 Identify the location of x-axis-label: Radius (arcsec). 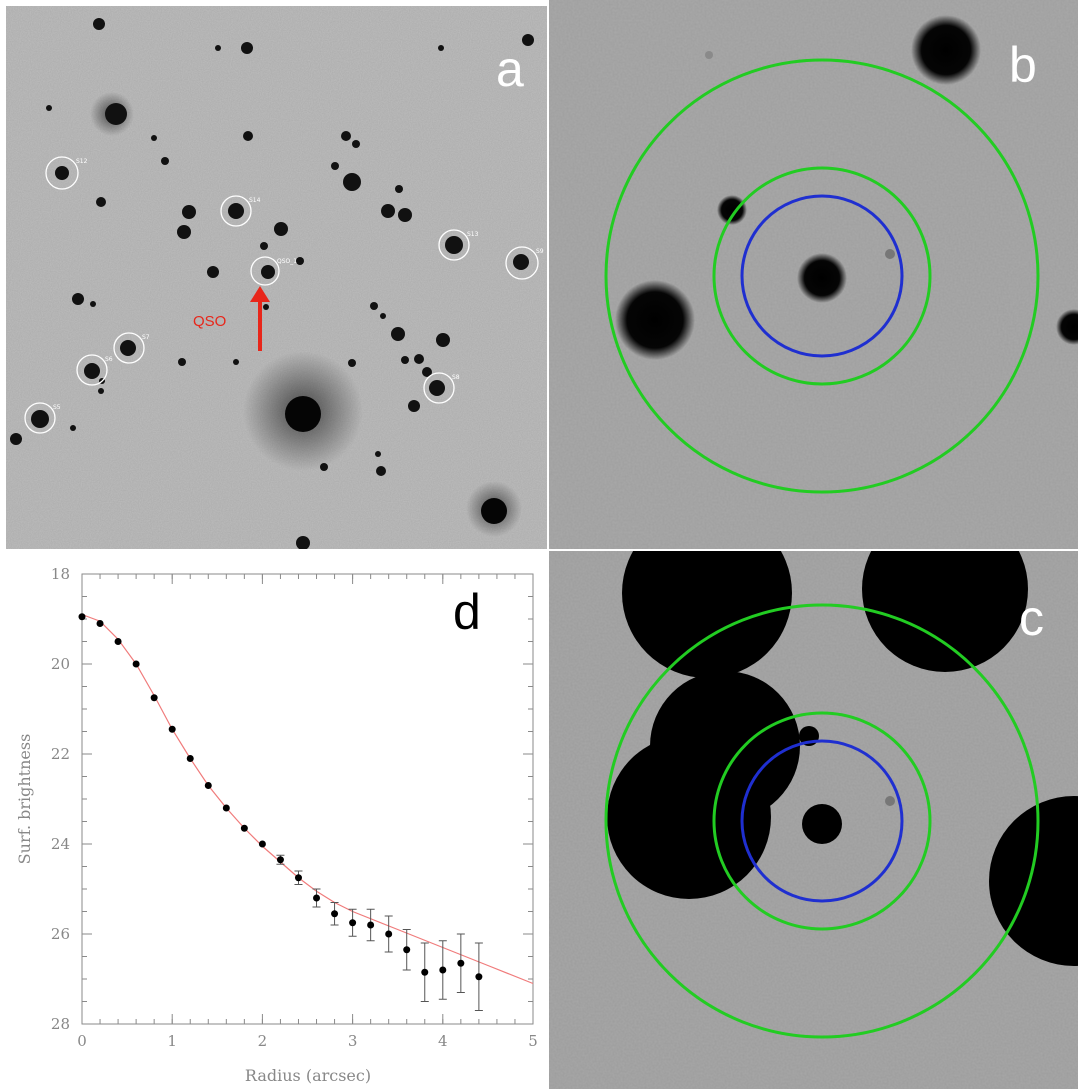
(308, 1075).